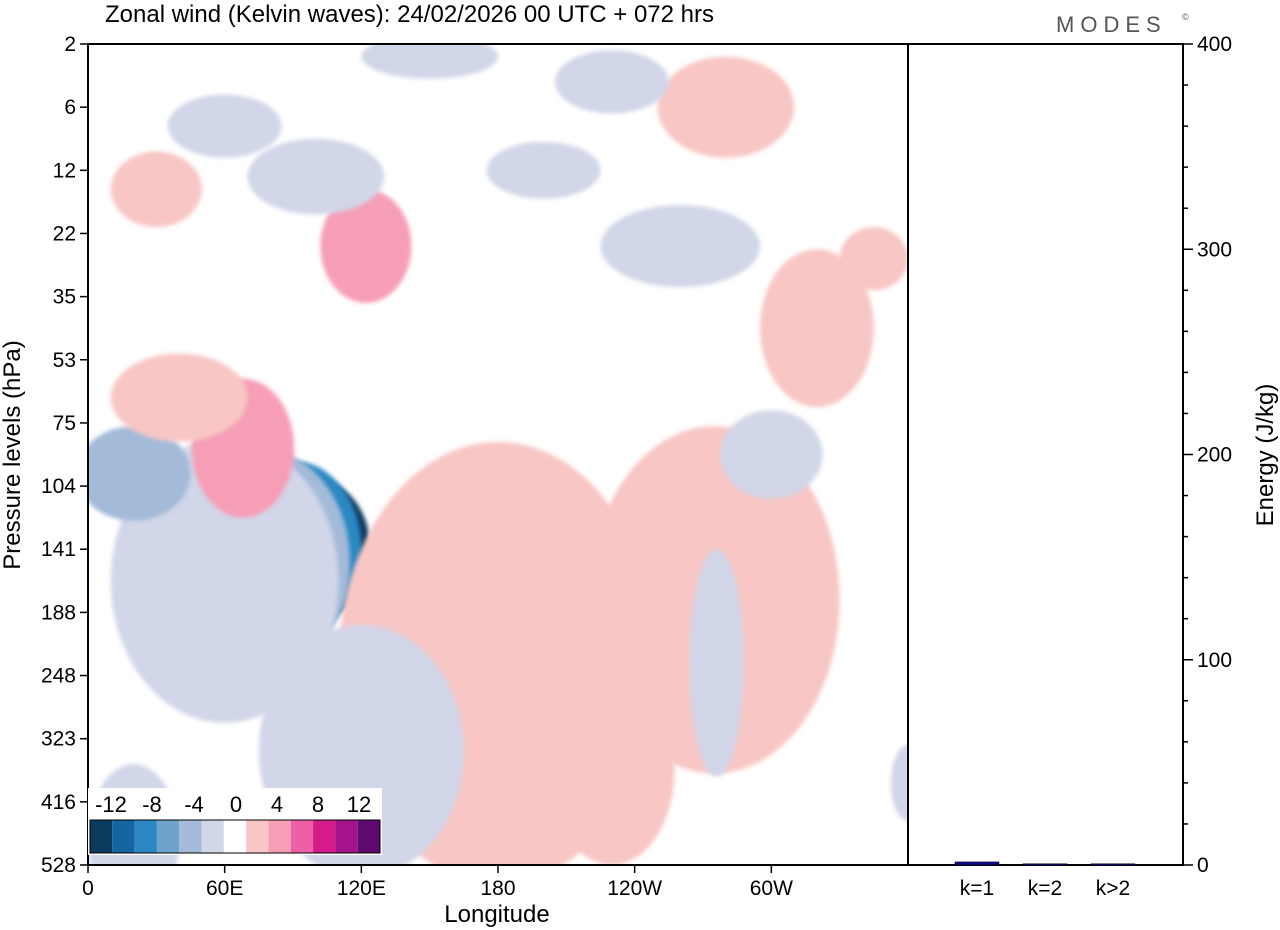 The width and height of the screenshot is (1280, 930). I want to click on y-tick-label: 6, so click(70, 107).